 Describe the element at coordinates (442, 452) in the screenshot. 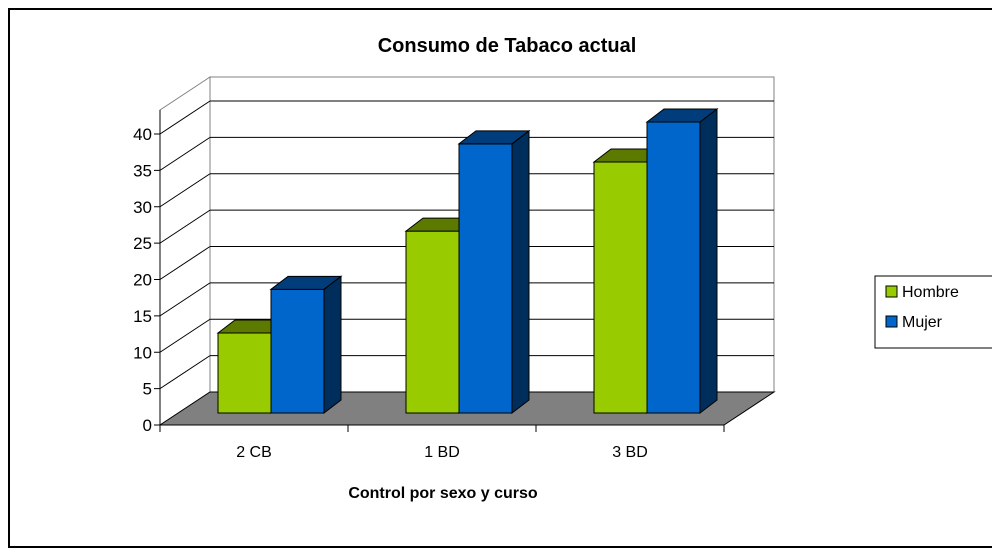

I see `x-tick-label: 1 BD` at that location.